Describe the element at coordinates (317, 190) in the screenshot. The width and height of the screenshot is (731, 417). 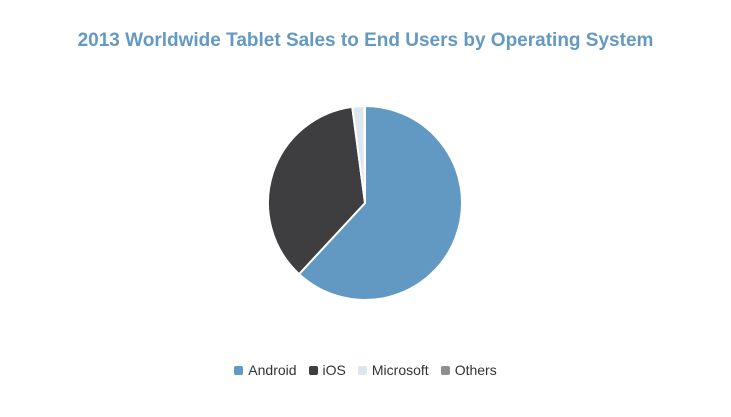
I see `pie-slice-ios` at that location.